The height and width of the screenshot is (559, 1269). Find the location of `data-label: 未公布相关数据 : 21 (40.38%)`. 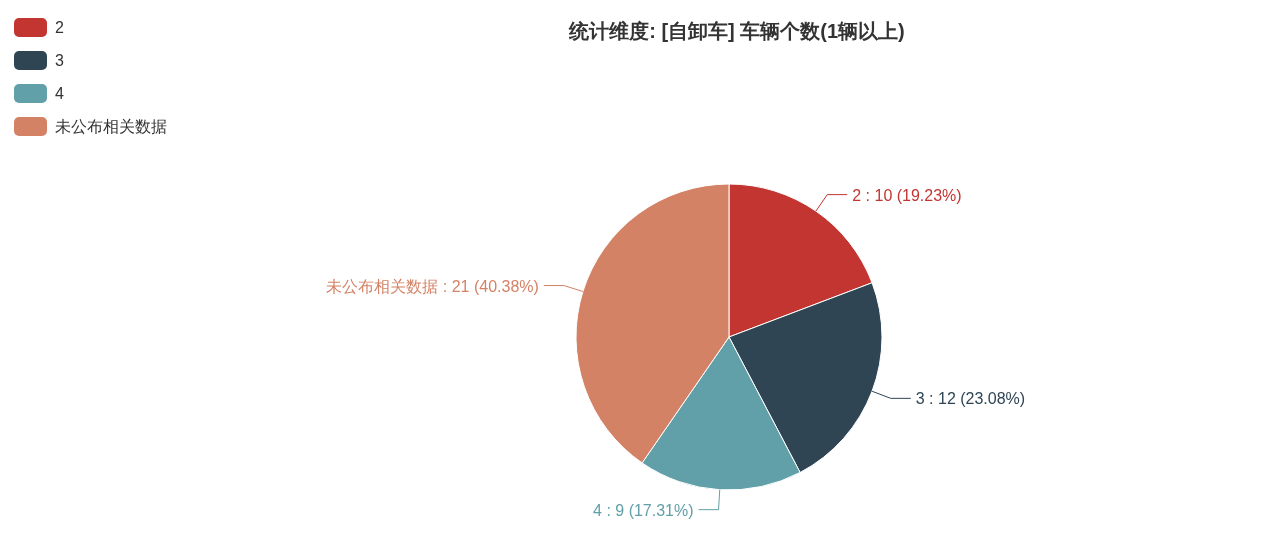

data-label: 未公布相关数据 : 21 (40.38%) is located at coordinates (432, 286).